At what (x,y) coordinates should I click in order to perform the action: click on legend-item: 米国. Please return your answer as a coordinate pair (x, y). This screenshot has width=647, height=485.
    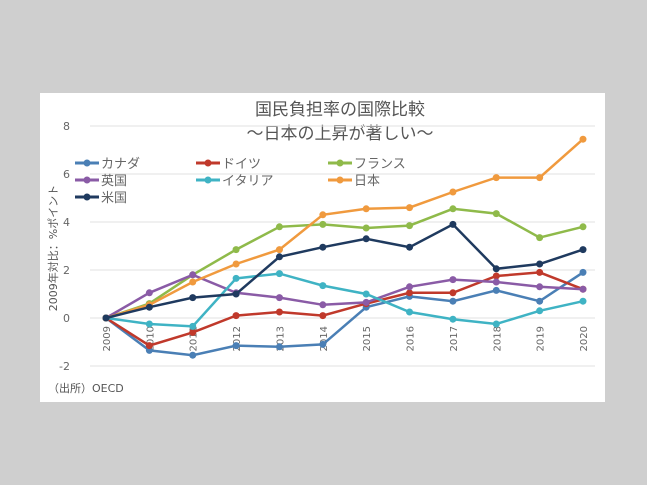
    Looking at the image, I should click on (101, 198).